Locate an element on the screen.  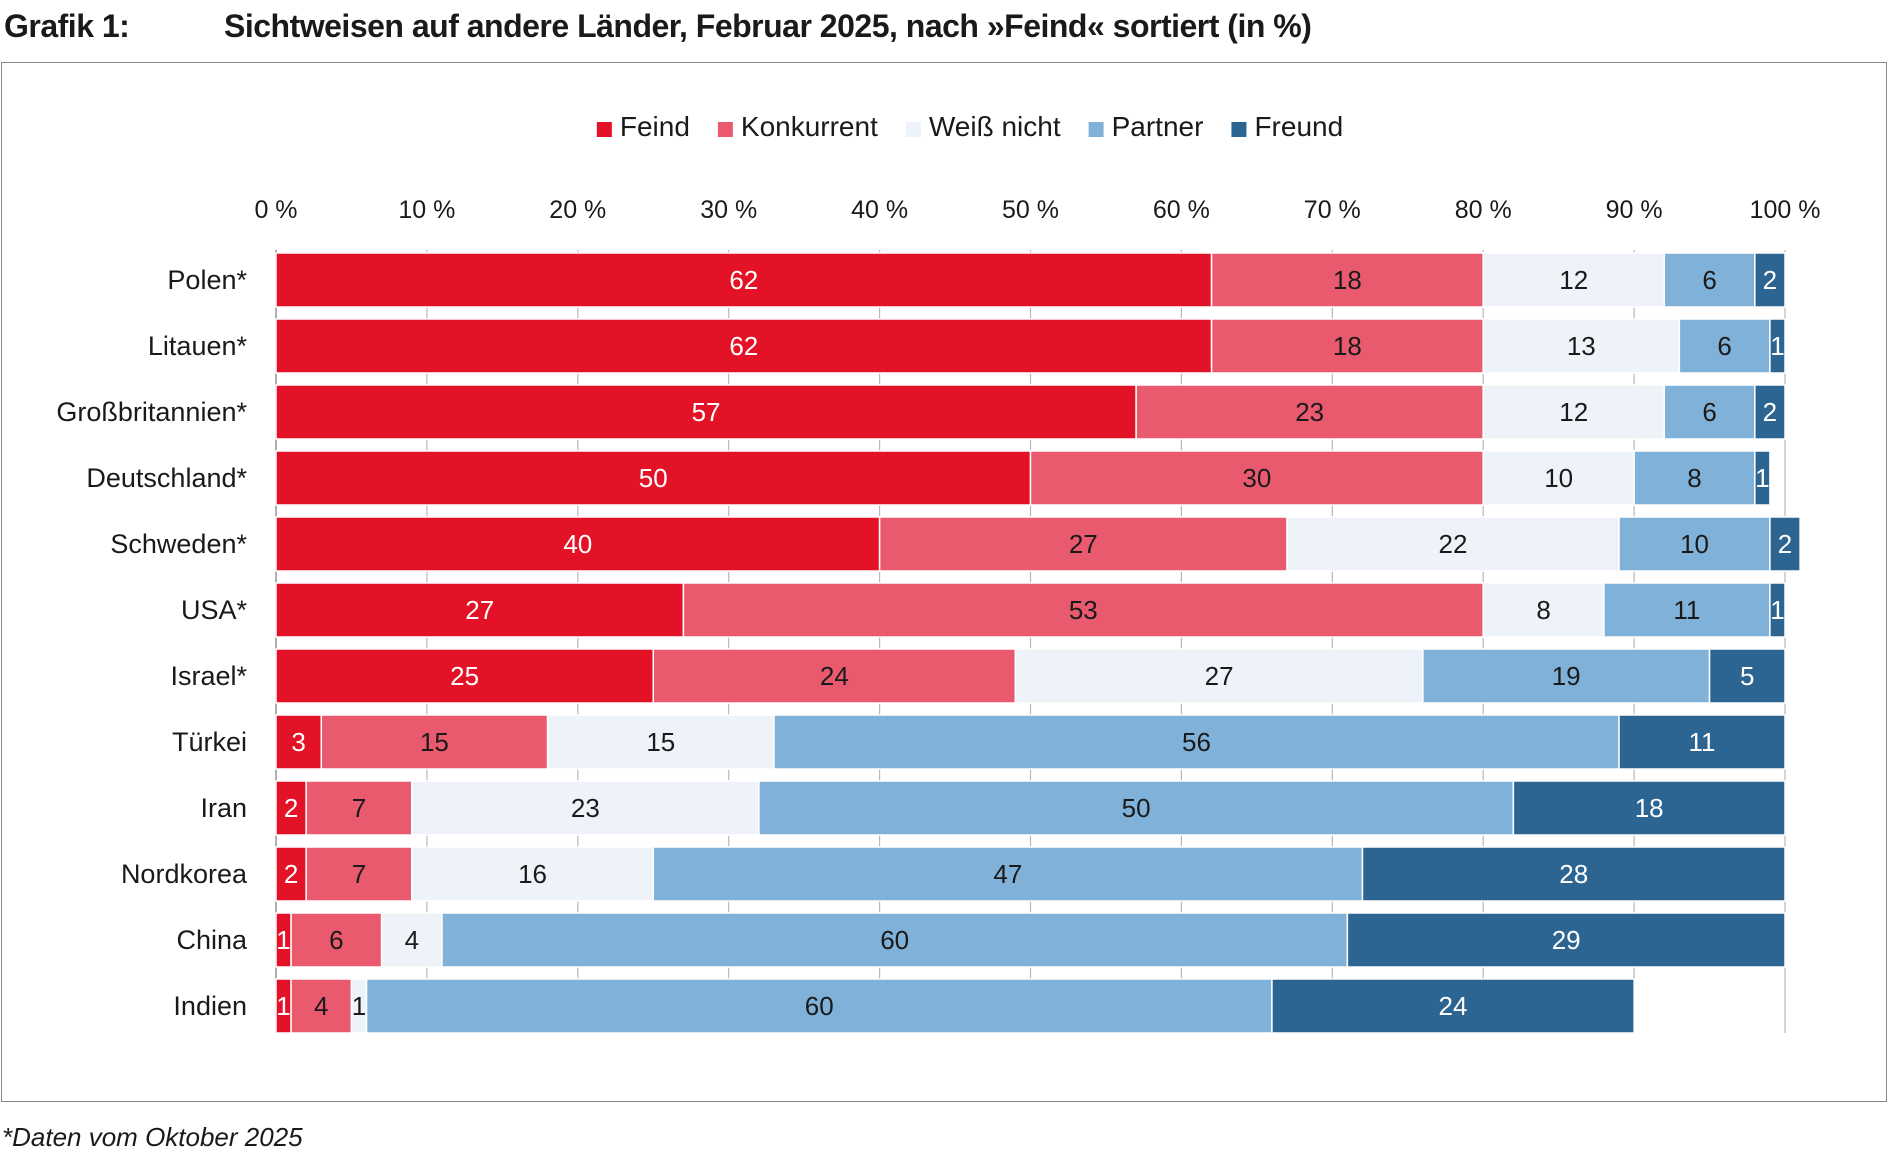
bar-row-großbritannien: 57 23 12 6 2 is located at coordinates (1030, 412).